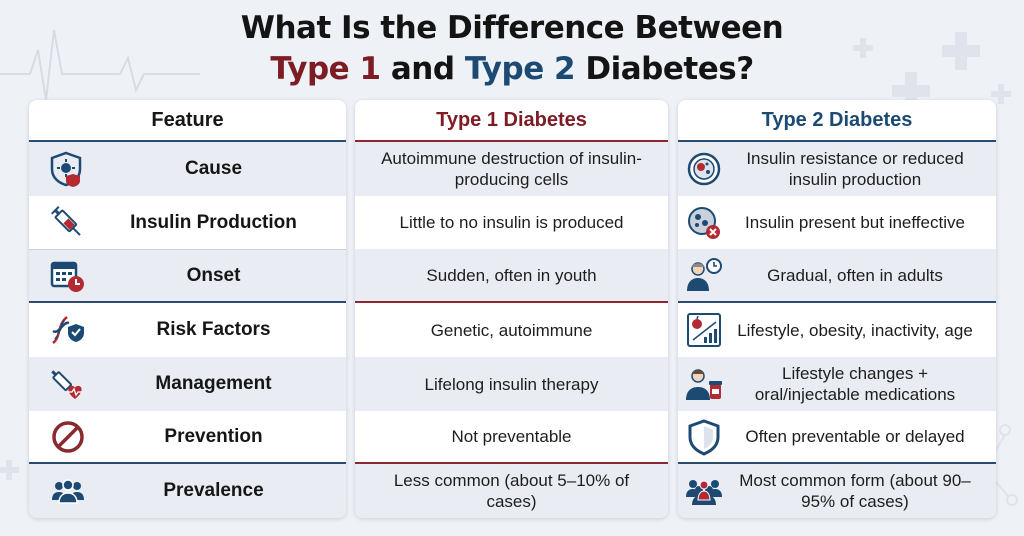 This screenshot has width=1024, height=536. I want to click on type1-cell-prevalence: Less common (about 5–10% of cases), so click(511, 491).